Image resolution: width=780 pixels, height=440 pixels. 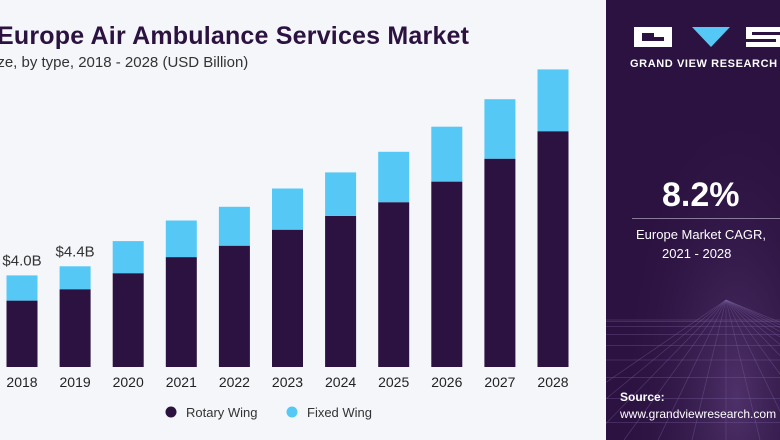 I want to click on legend-marker-rotary-wing, so click(x=171, y=412).